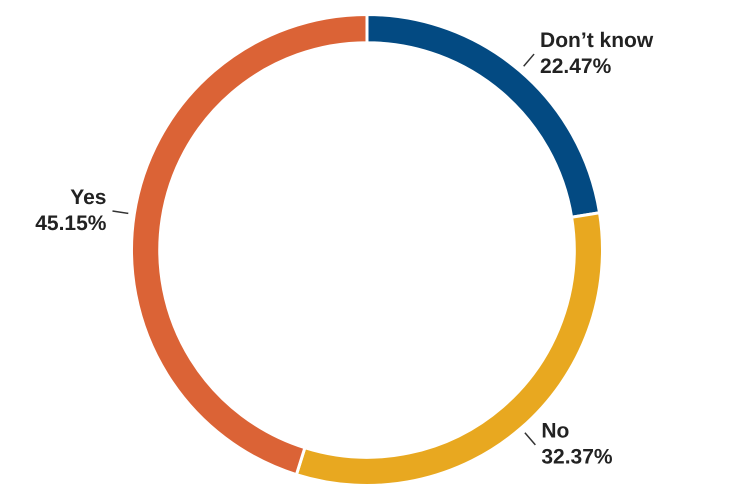 The height and width of the screenshot is (500, 734). Describe the element at coordinates (71, 223) in the screenshot. I see `data-label: 45.15%` at that location.